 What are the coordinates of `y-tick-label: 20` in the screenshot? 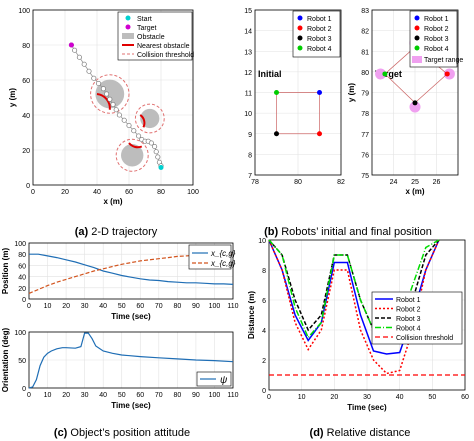 It's located at (22, 289).